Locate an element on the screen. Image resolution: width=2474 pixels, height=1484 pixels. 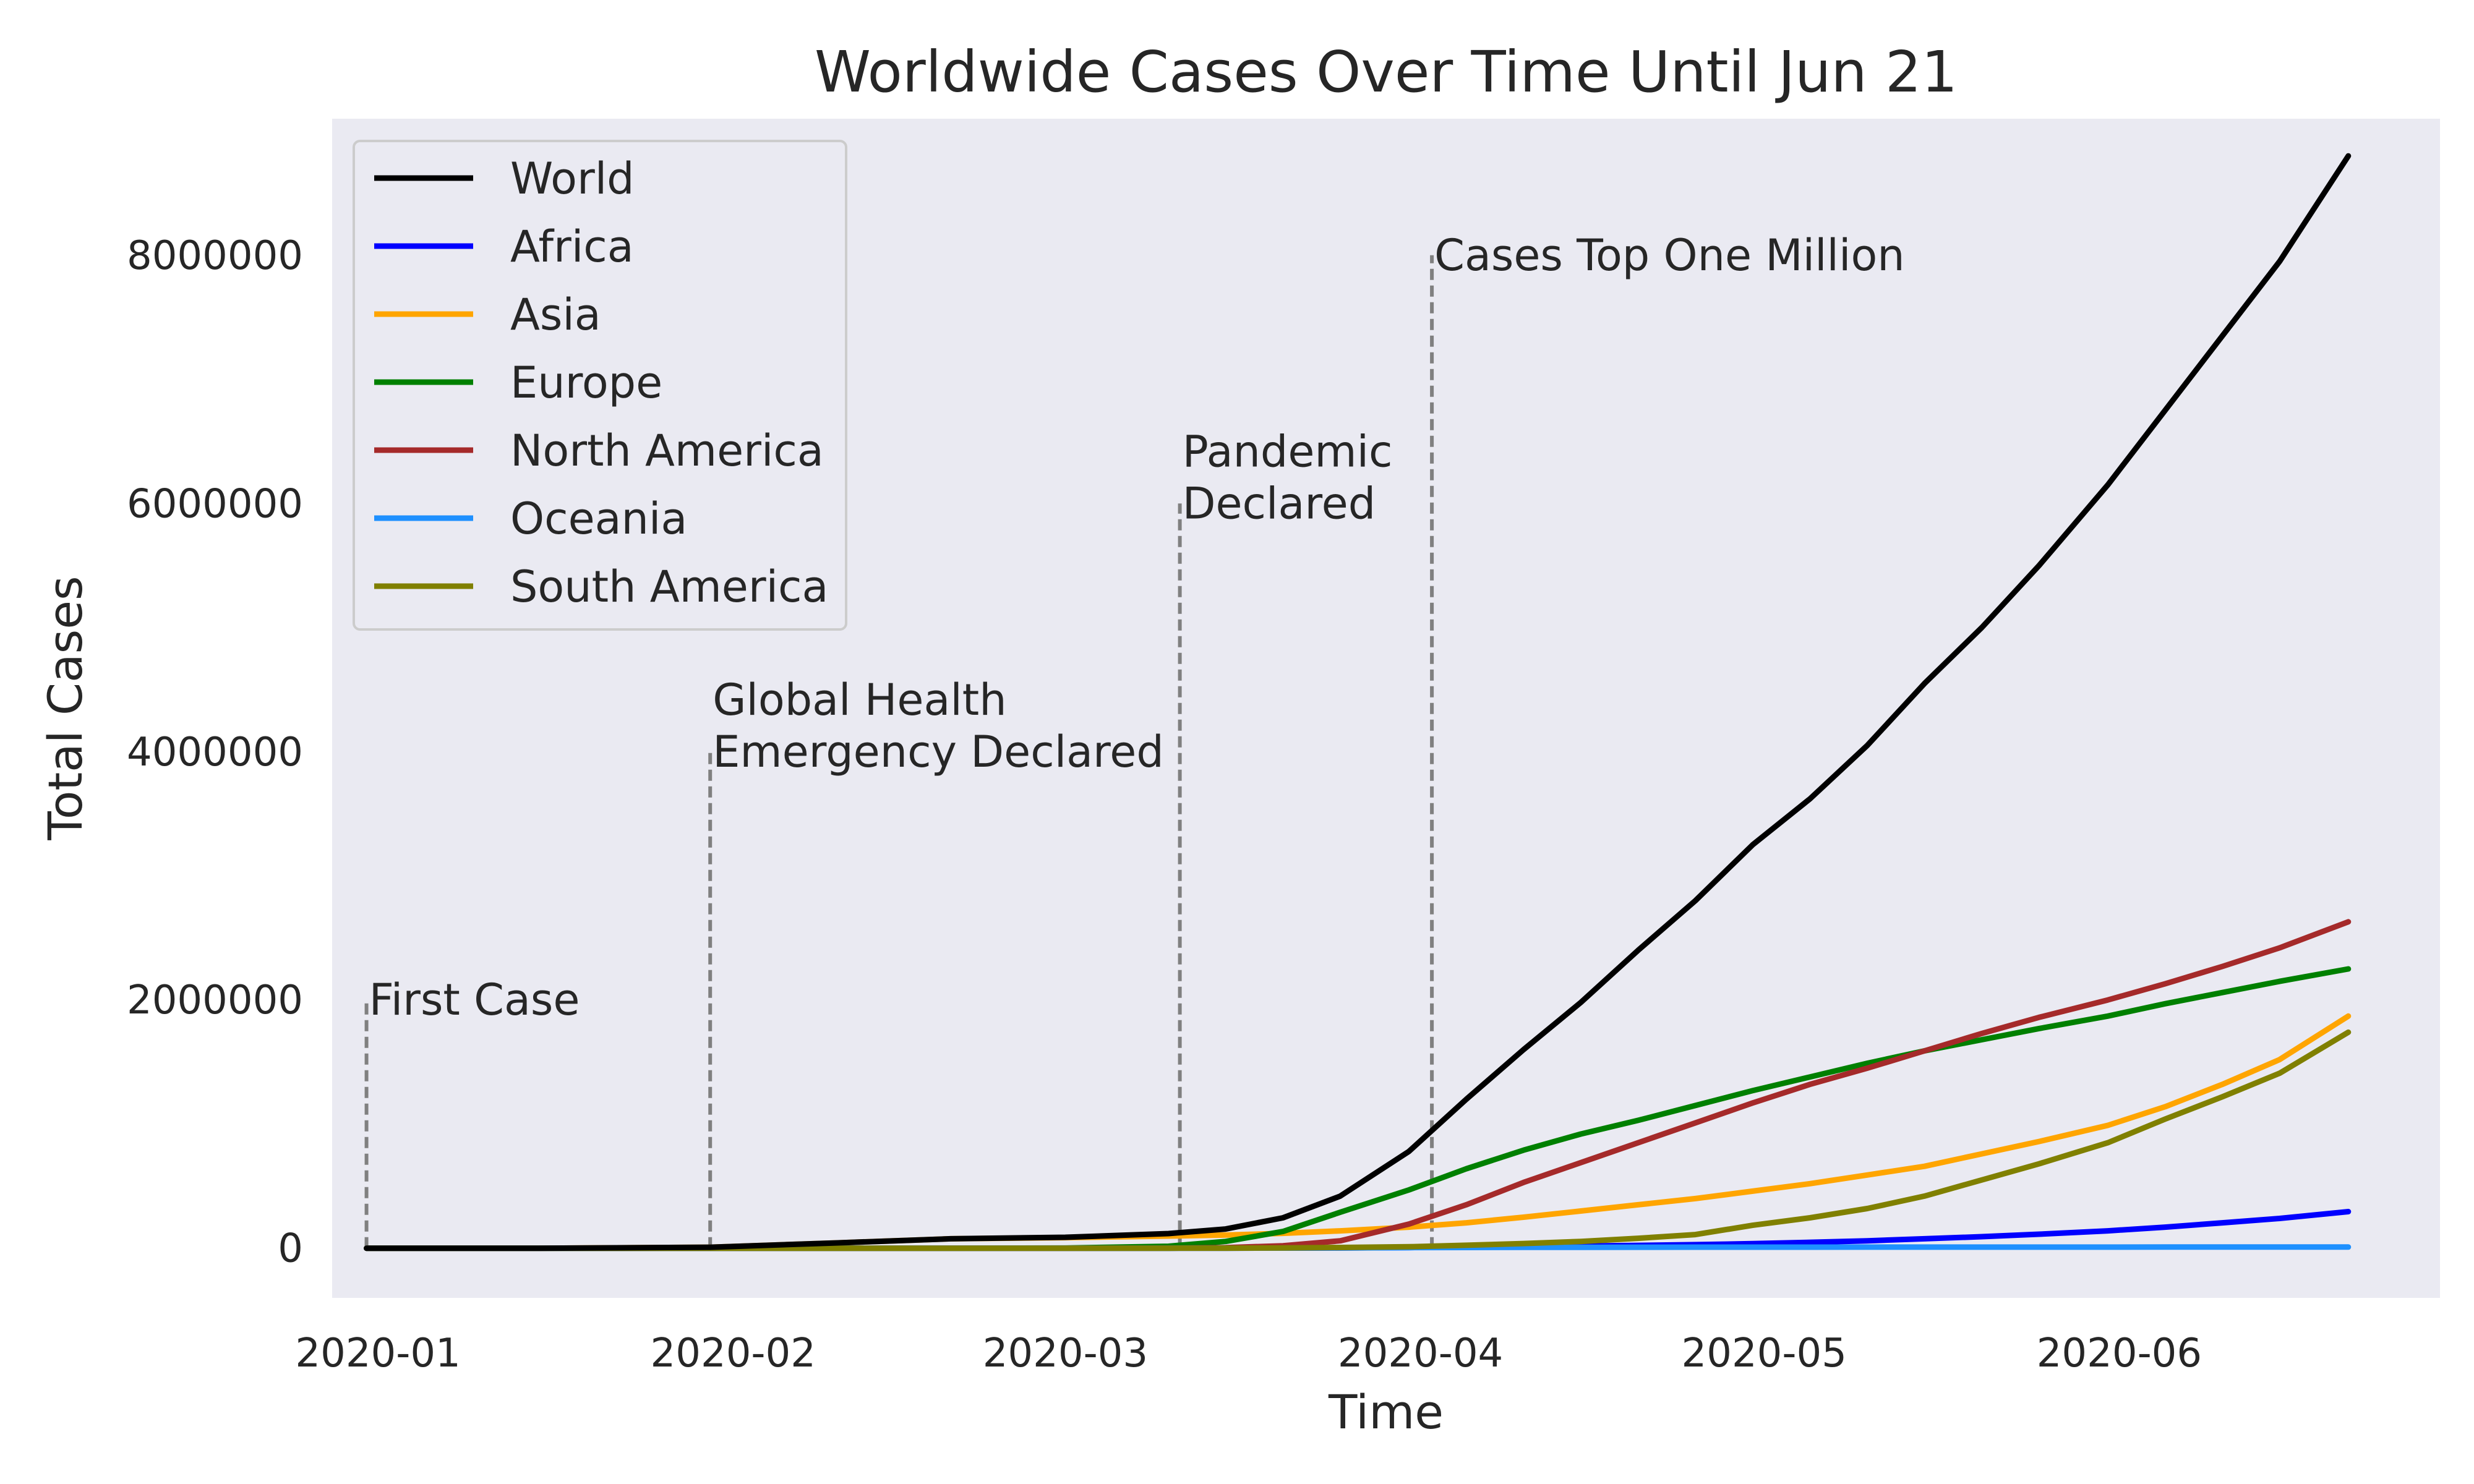
legend-label-world: World is located at coordinates (572, 178).